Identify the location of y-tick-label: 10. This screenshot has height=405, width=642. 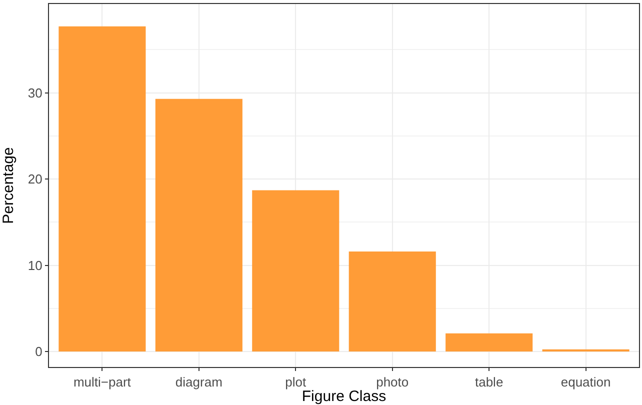
(35, 265).